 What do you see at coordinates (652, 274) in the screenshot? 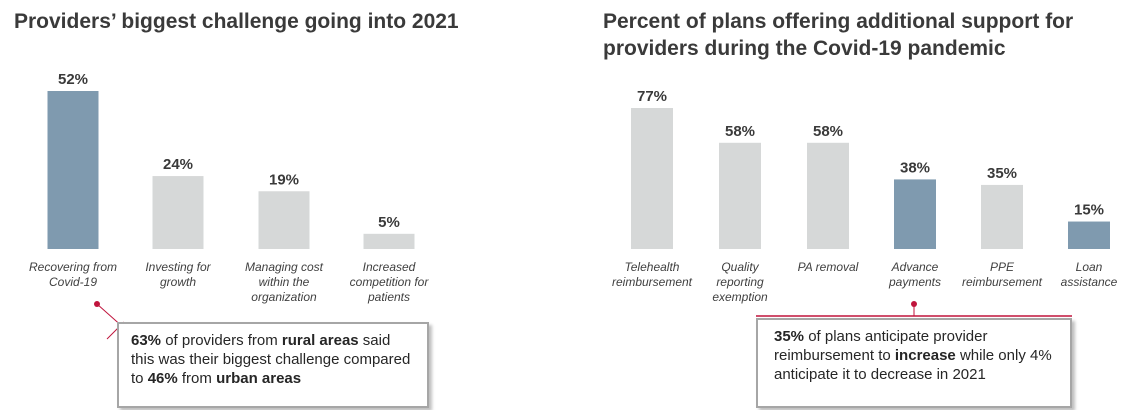
I see `right-category-label-1: Telehealth reimbursement` at bounding box center [652, 274].